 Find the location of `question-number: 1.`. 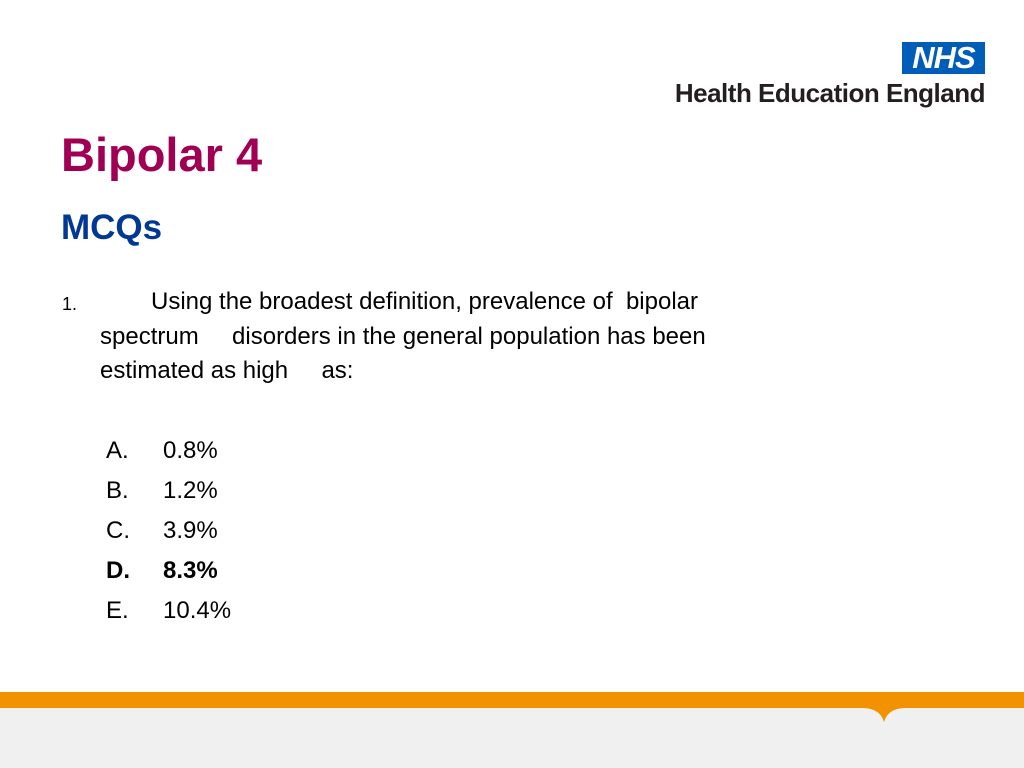

question-number: 1. is located at coordinates (70, 304).